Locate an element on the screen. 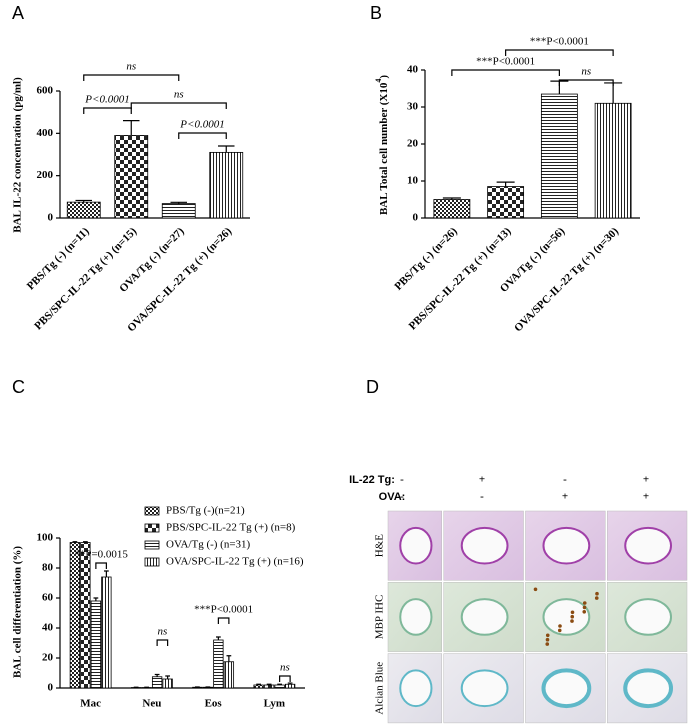 This screenshot has height=724, width=689. y-tick-label: 100 is located at coordinates (45, 538).